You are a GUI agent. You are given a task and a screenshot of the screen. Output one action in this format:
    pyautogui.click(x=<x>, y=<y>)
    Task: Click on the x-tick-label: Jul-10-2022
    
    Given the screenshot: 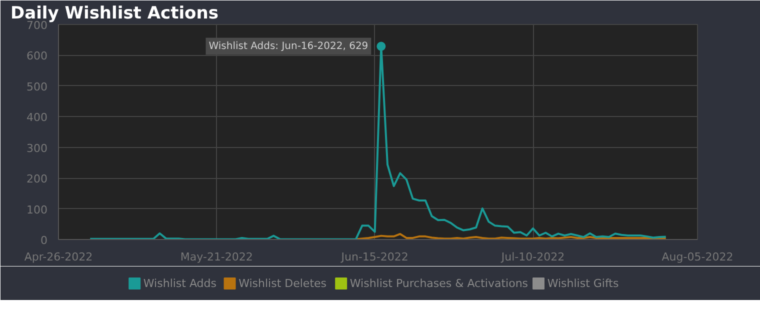 What is the action you would take?
    pyautogui.click(x=532, y=257)
    